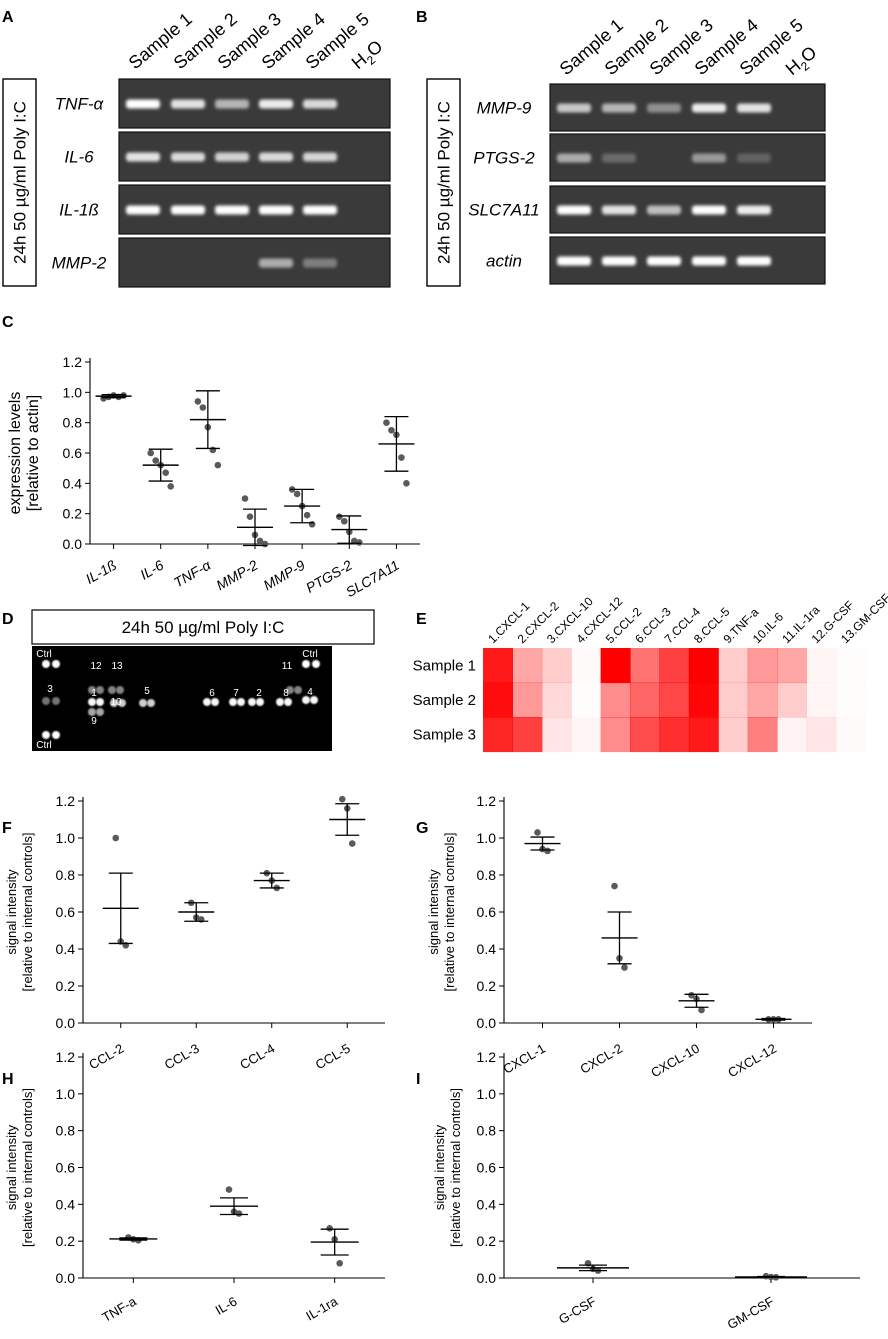 The image size is (888, 1339). I want to click on lane-label-water: H2O, so click(368, 56).